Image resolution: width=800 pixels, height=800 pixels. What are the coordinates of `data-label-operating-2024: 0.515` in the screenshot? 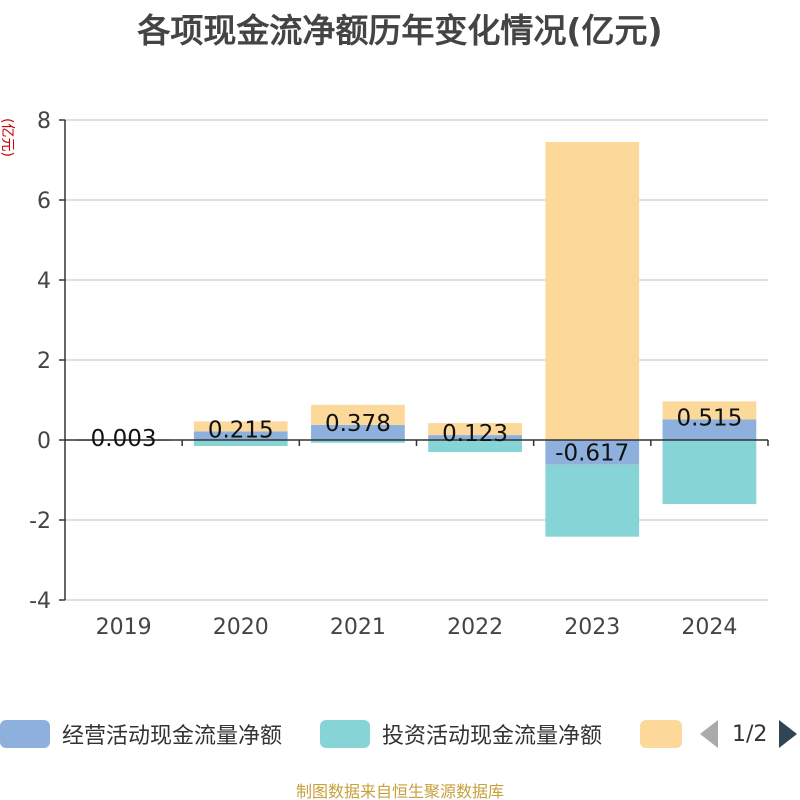 It's located at (709, 418).